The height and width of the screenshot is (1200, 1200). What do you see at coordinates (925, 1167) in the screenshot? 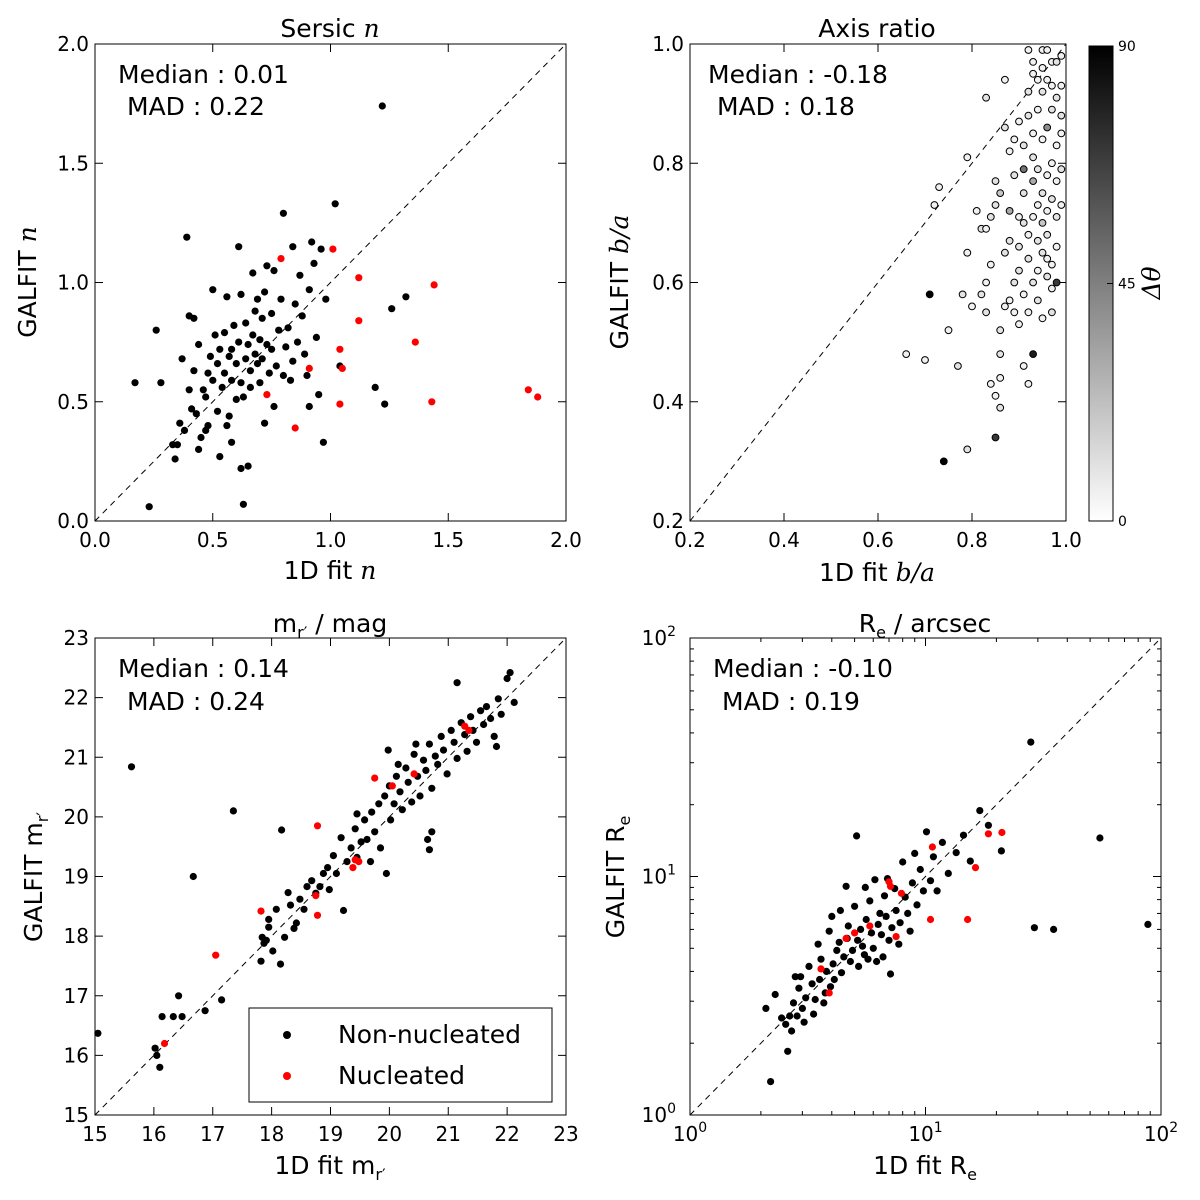
I see `x-axis-label: 1D fit Re` at bounding box center [925, 1167].